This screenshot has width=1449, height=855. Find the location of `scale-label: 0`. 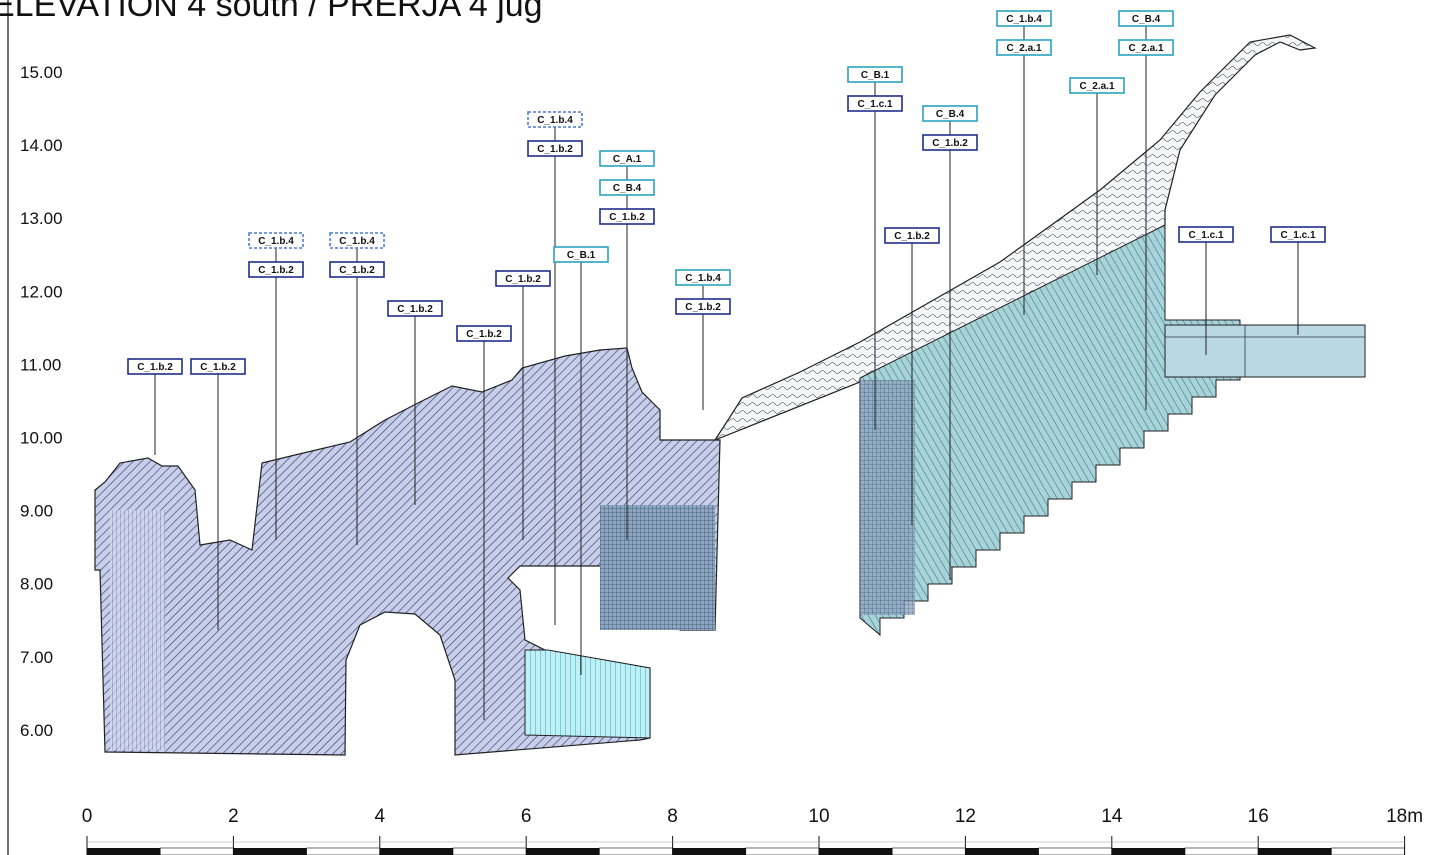

scale-label: 0 is located at coordinates (87, 816).